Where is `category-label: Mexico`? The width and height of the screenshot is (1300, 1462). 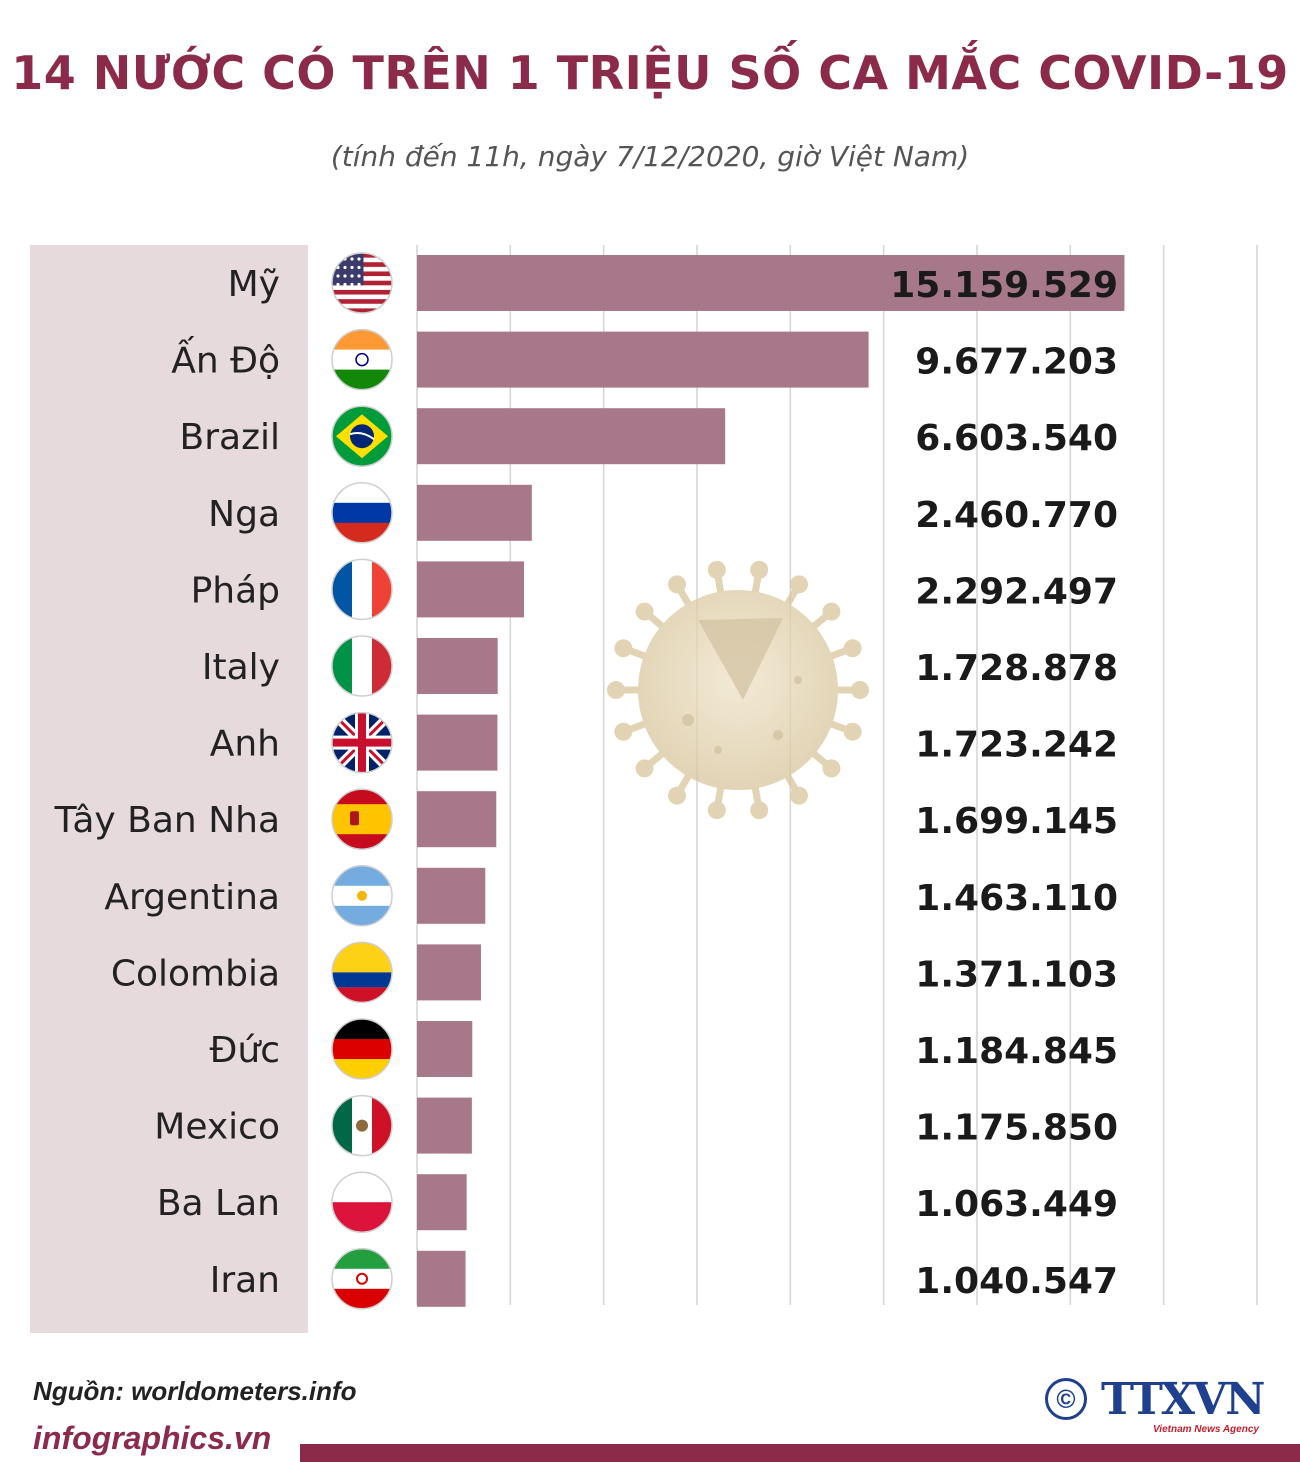
category-label: Mexico is located at coordinates (217, 1127).